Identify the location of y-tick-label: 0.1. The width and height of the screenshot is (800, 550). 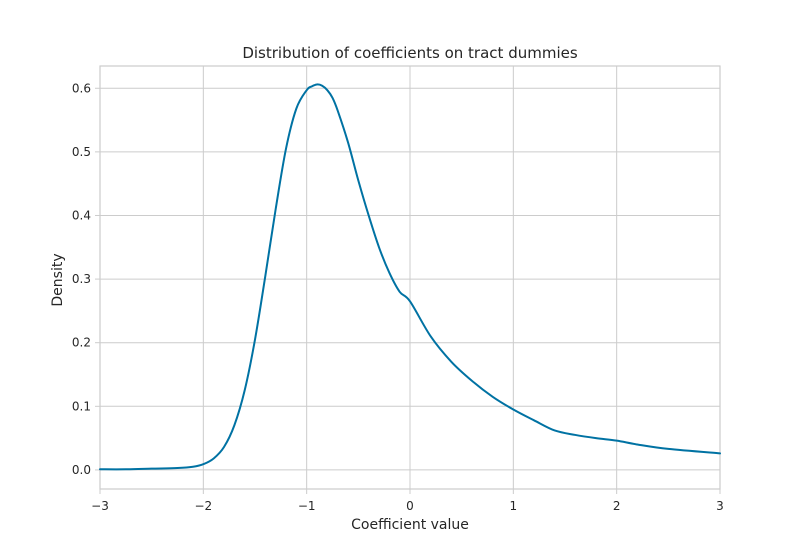
(81, 406).